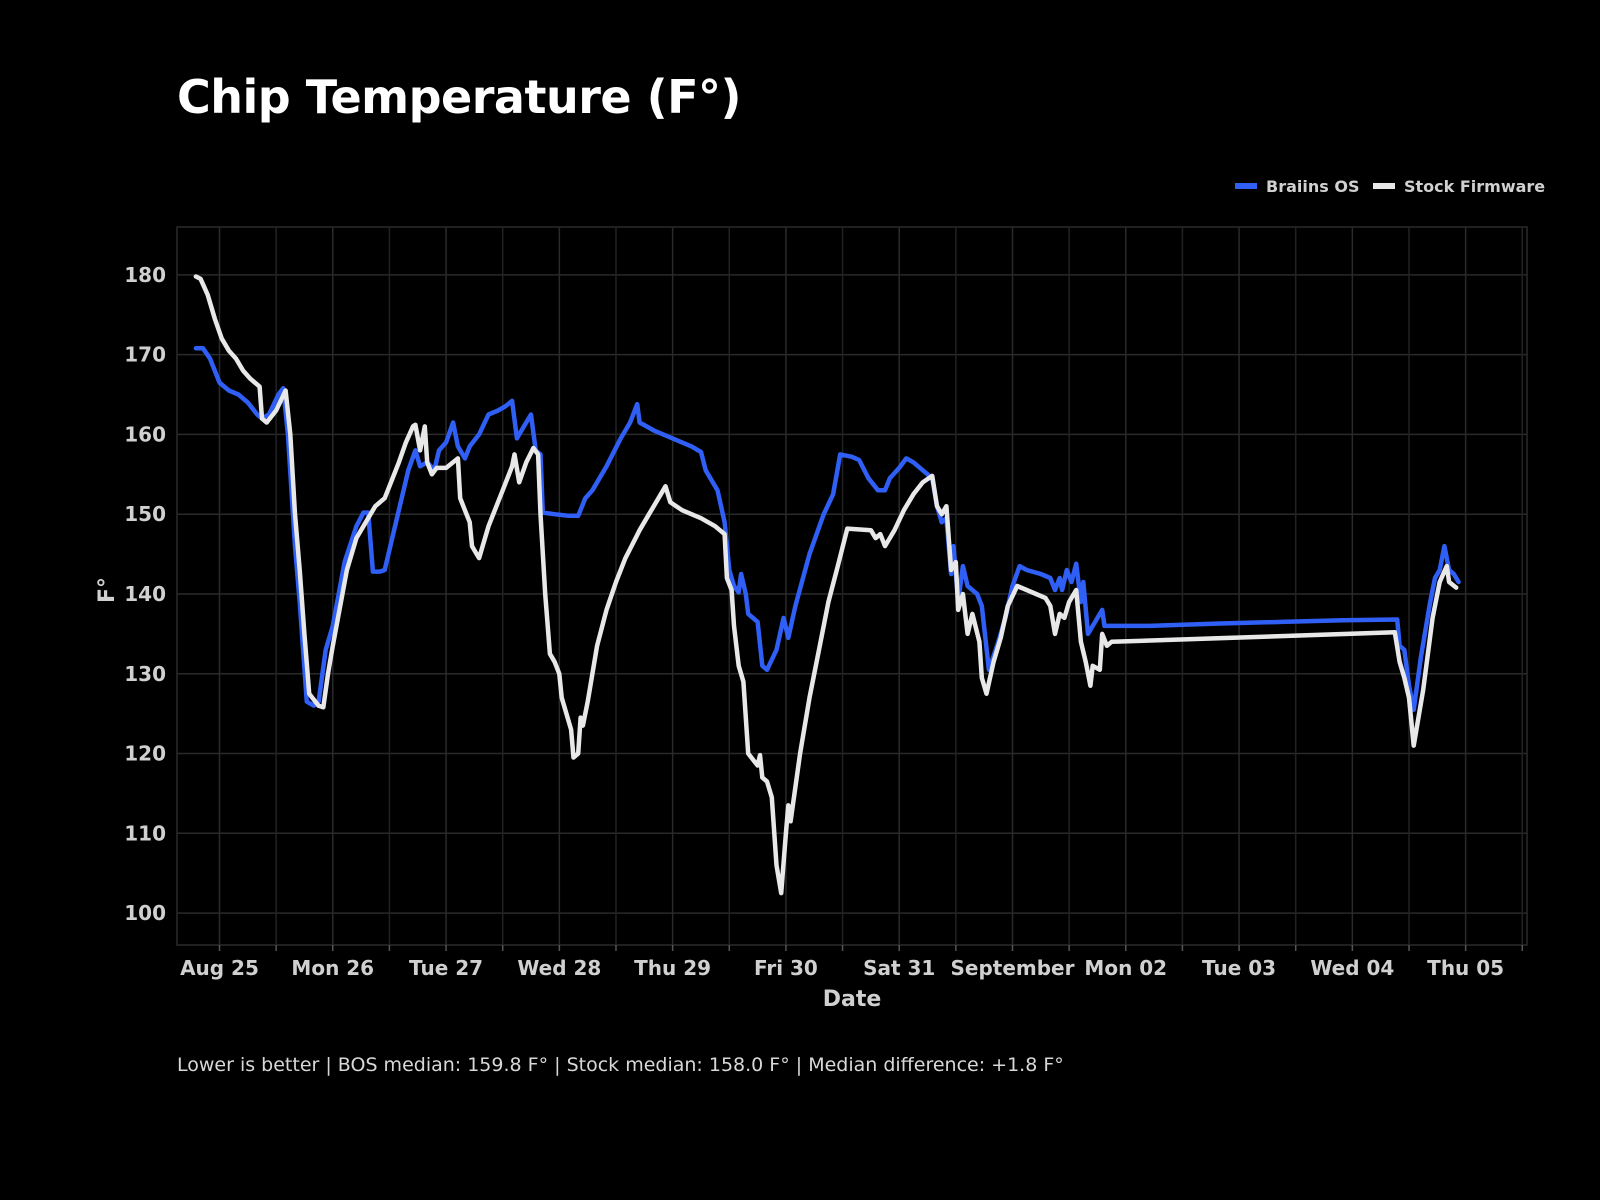 This screenshot has width=1600, height=1200. Describe the element at coordinates (1312, 186) in the screenshot. I see `legend-label-braiins-os: Braiins OS` at that location.